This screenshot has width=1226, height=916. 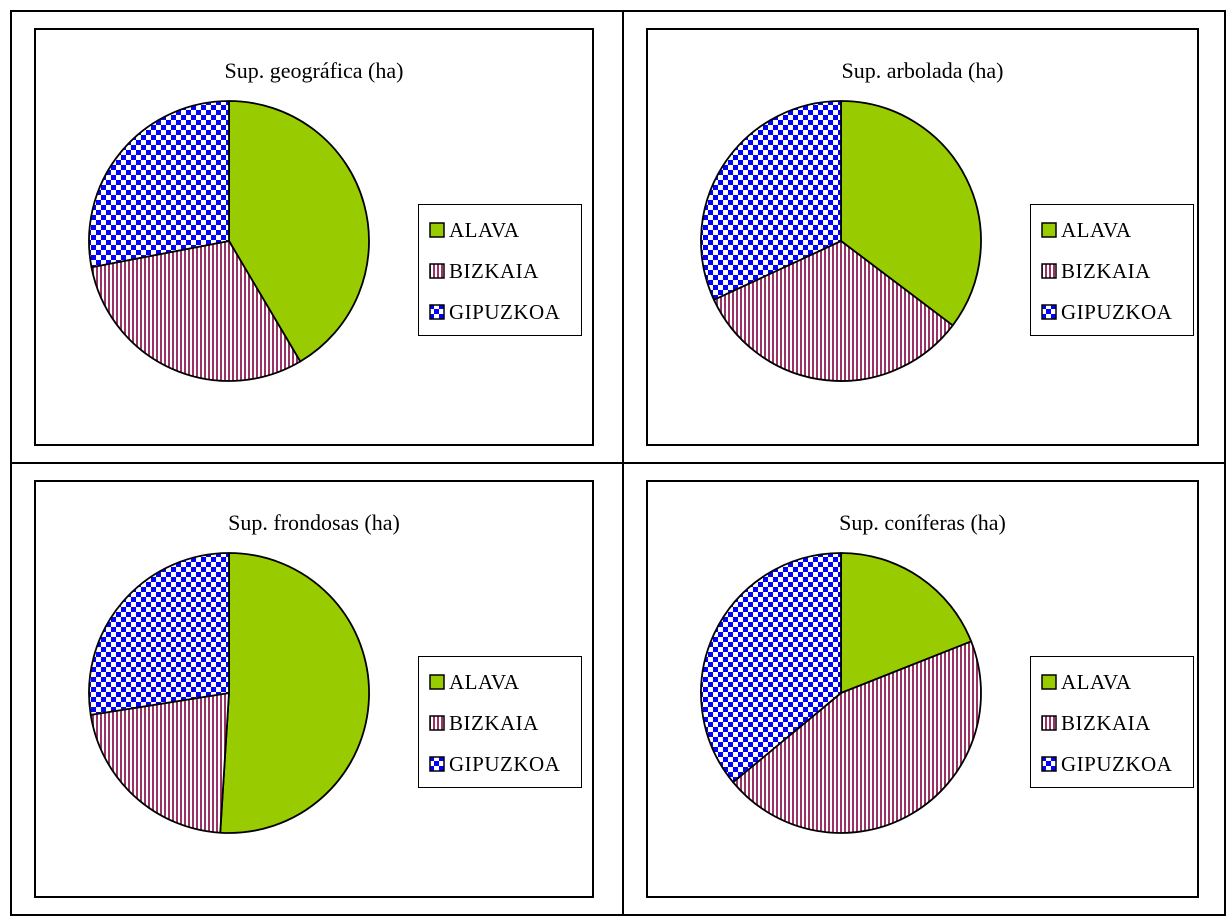 I want to click on pie-chart-coniferas, so click(x=841, y=693).